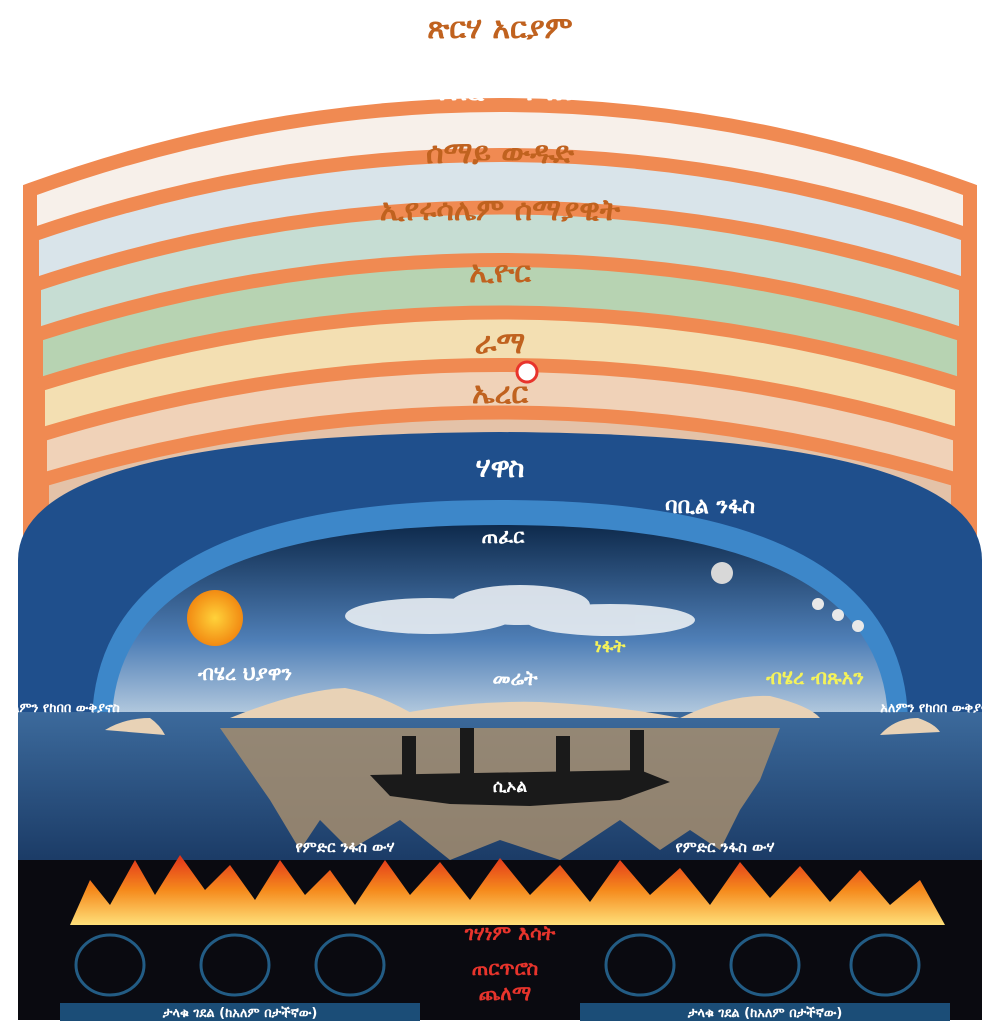  Describe the element at coordinates (500, 343) in the screenshot. I see `heaven-label: ራማ` at that location.